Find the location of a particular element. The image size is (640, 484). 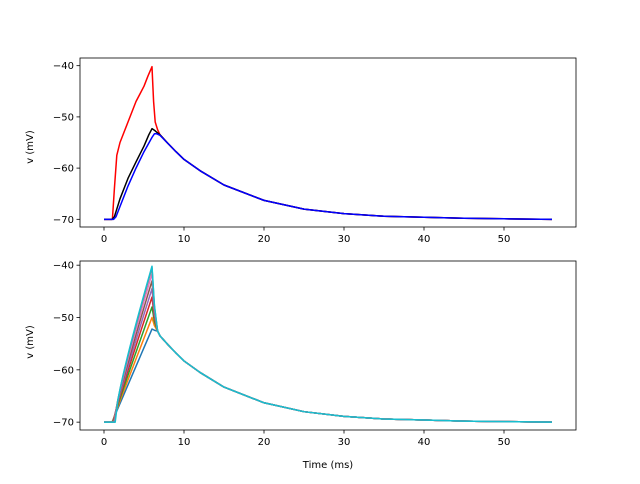

bottom-x-tick-label: 0 is located at coordinates (104, 442).